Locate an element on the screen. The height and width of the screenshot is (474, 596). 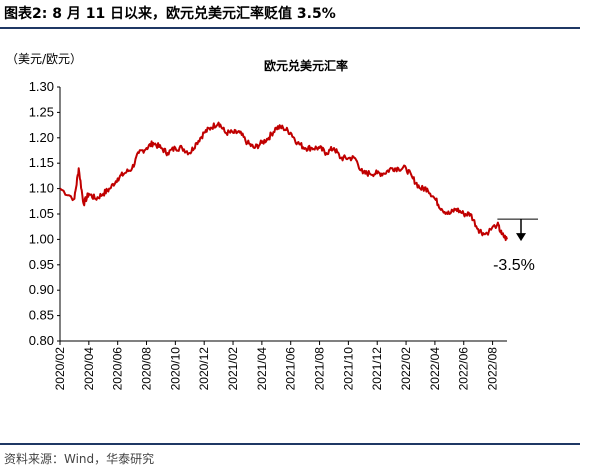
x-tick-label: 2021/10 is located at coordinates (348, 369).